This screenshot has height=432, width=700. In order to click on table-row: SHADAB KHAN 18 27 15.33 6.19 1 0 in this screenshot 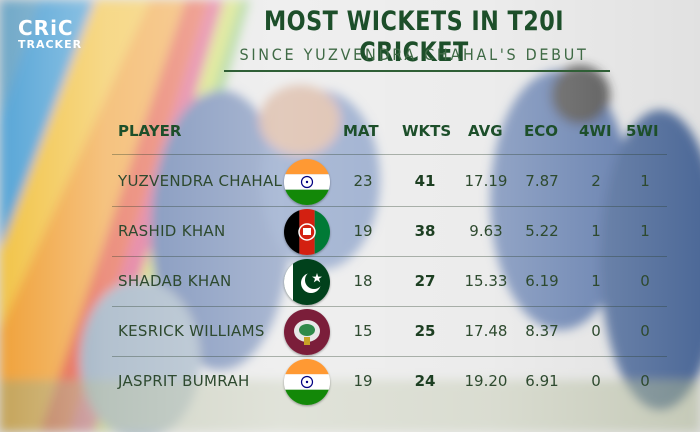, I will do `click(389, 282)`.